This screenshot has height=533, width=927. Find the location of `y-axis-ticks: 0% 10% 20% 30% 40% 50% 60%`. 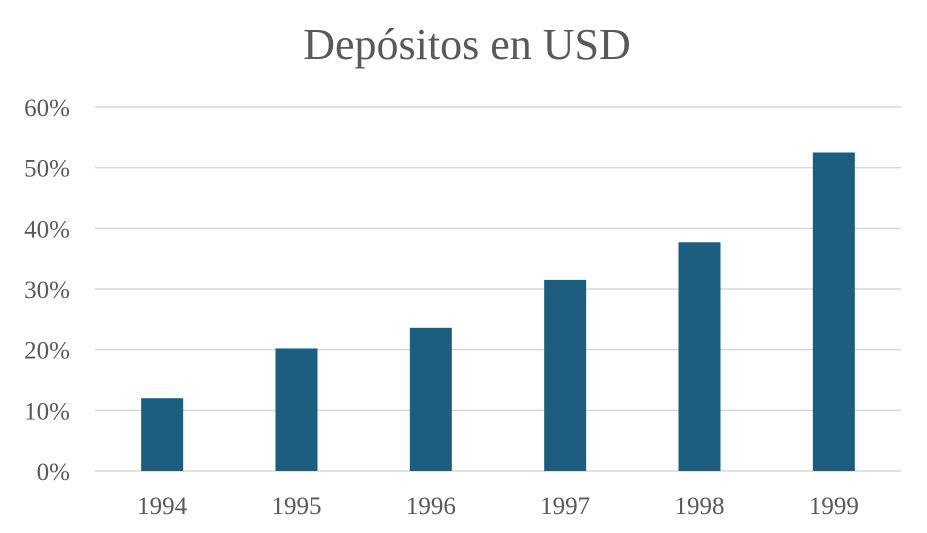

y-axis-ticks: 0% 10% 20% 30% 40% 50% 60% is located at coordinates (47, 290).